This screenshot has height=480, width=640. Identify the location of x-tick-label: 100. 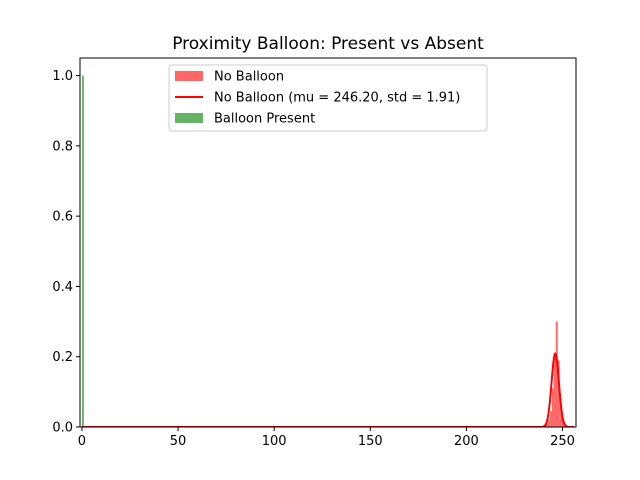
(274, 441).